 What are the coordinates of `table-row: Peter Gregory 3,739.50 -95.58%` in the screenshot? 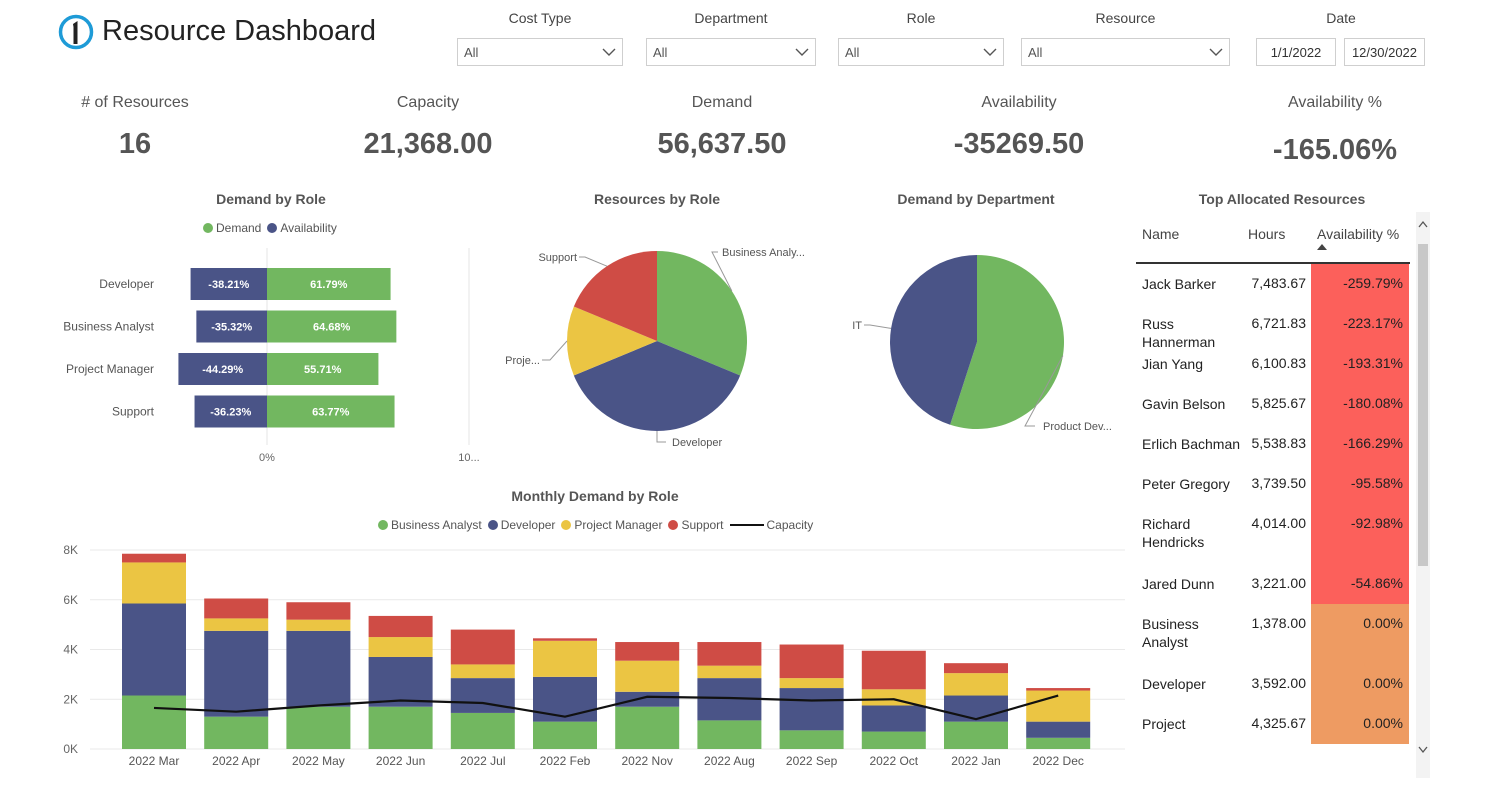 It's located at (1273, 484).